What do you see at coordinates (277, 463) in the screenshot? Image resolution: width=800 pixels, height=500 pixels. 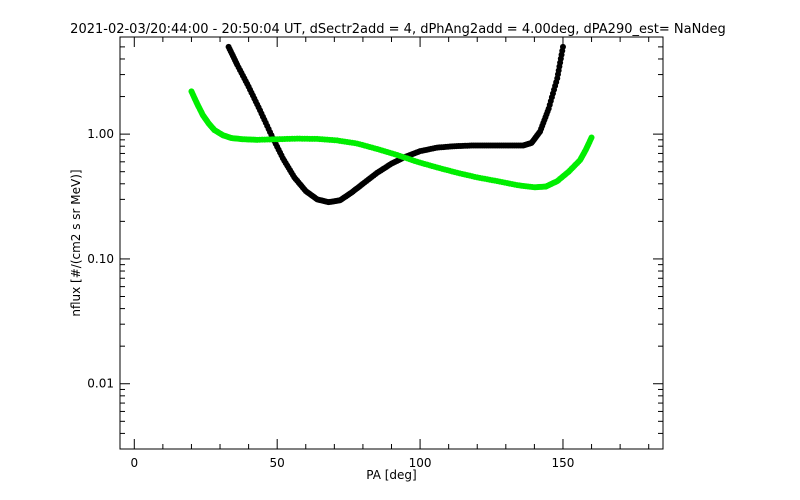 I see `x-tick-label: 50` at bounding box center [277, 463].